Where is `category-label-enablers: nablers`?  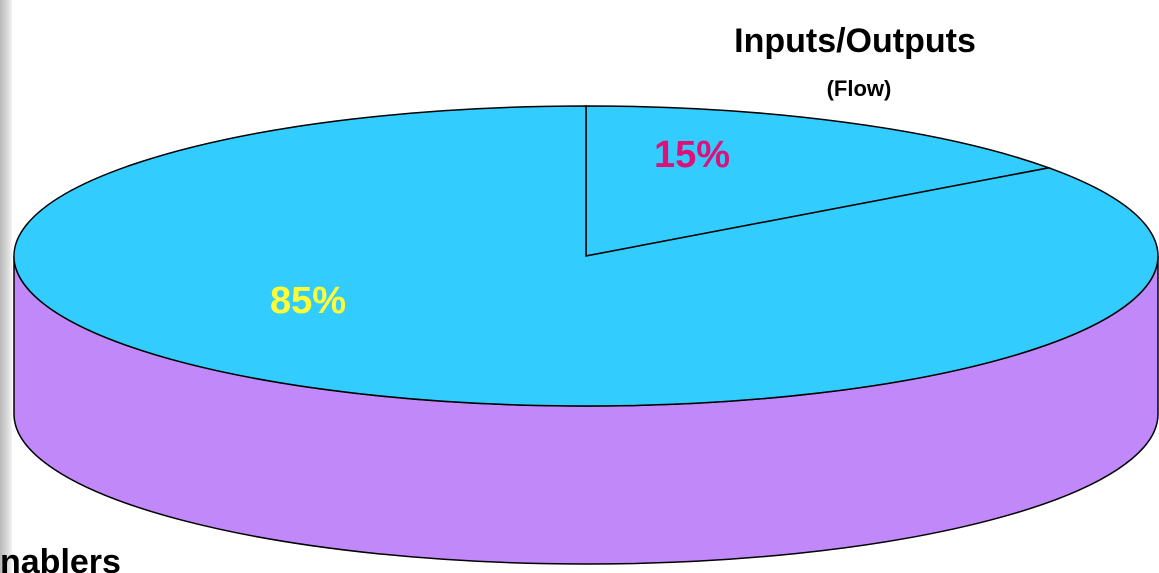 category-label-enablers: nablers is located at coordinates (60, 558).